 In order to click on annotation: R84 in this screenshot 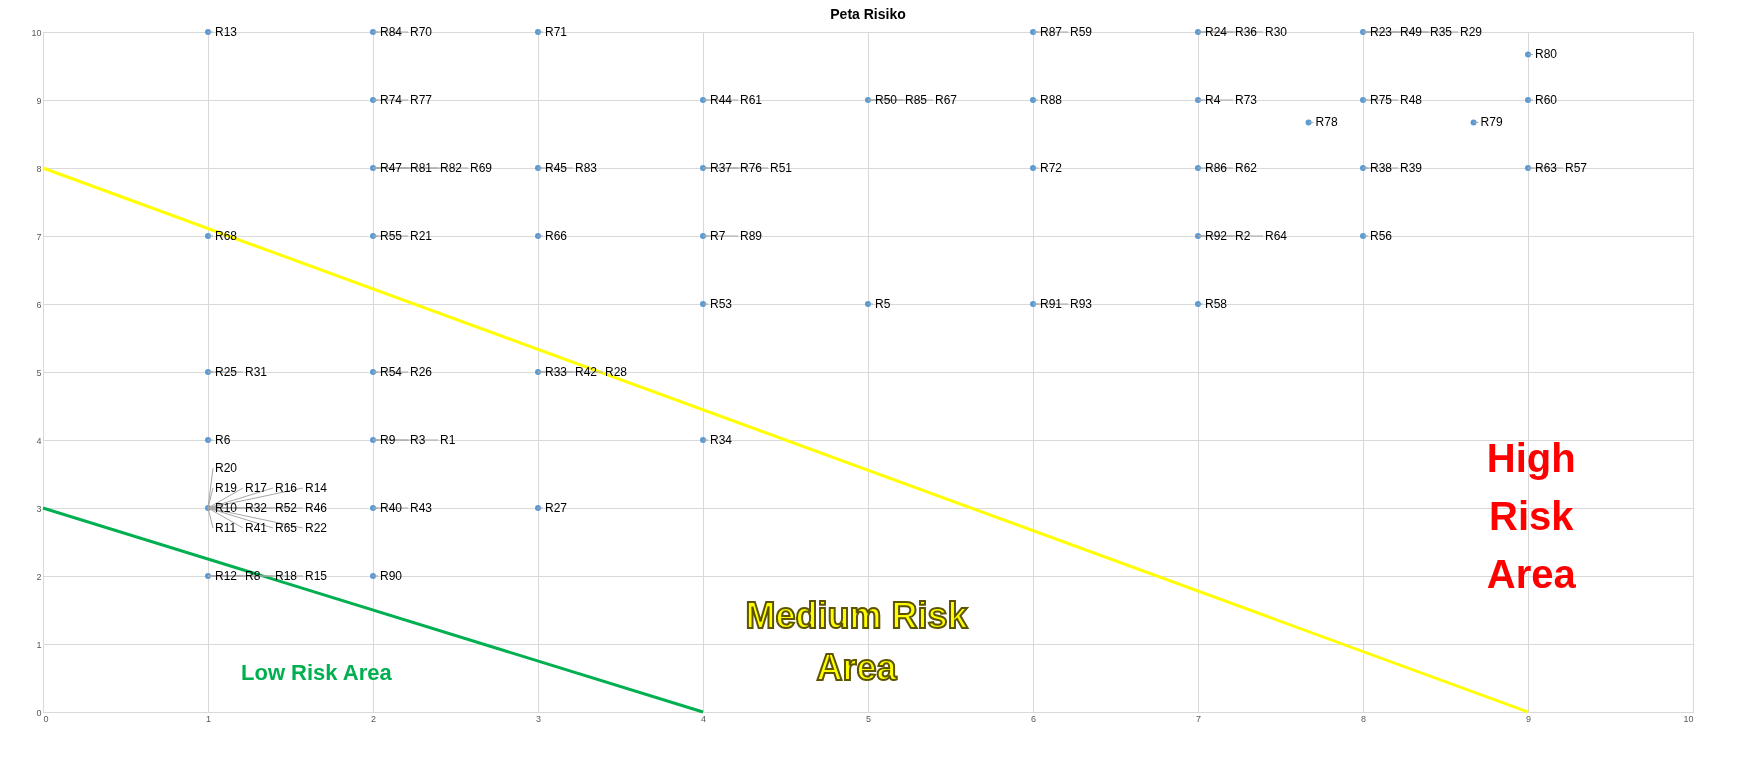, I will do `click(391, 32)`.